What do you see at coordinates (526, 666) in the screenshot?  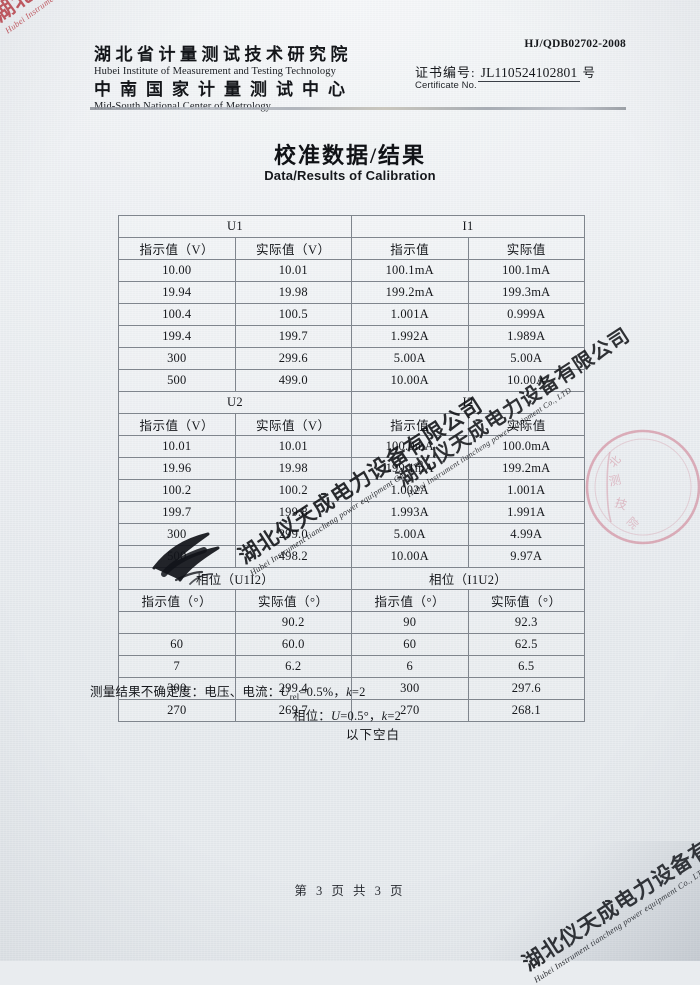 I see `table-cell: 6.5` at bounding box center [526, 666].